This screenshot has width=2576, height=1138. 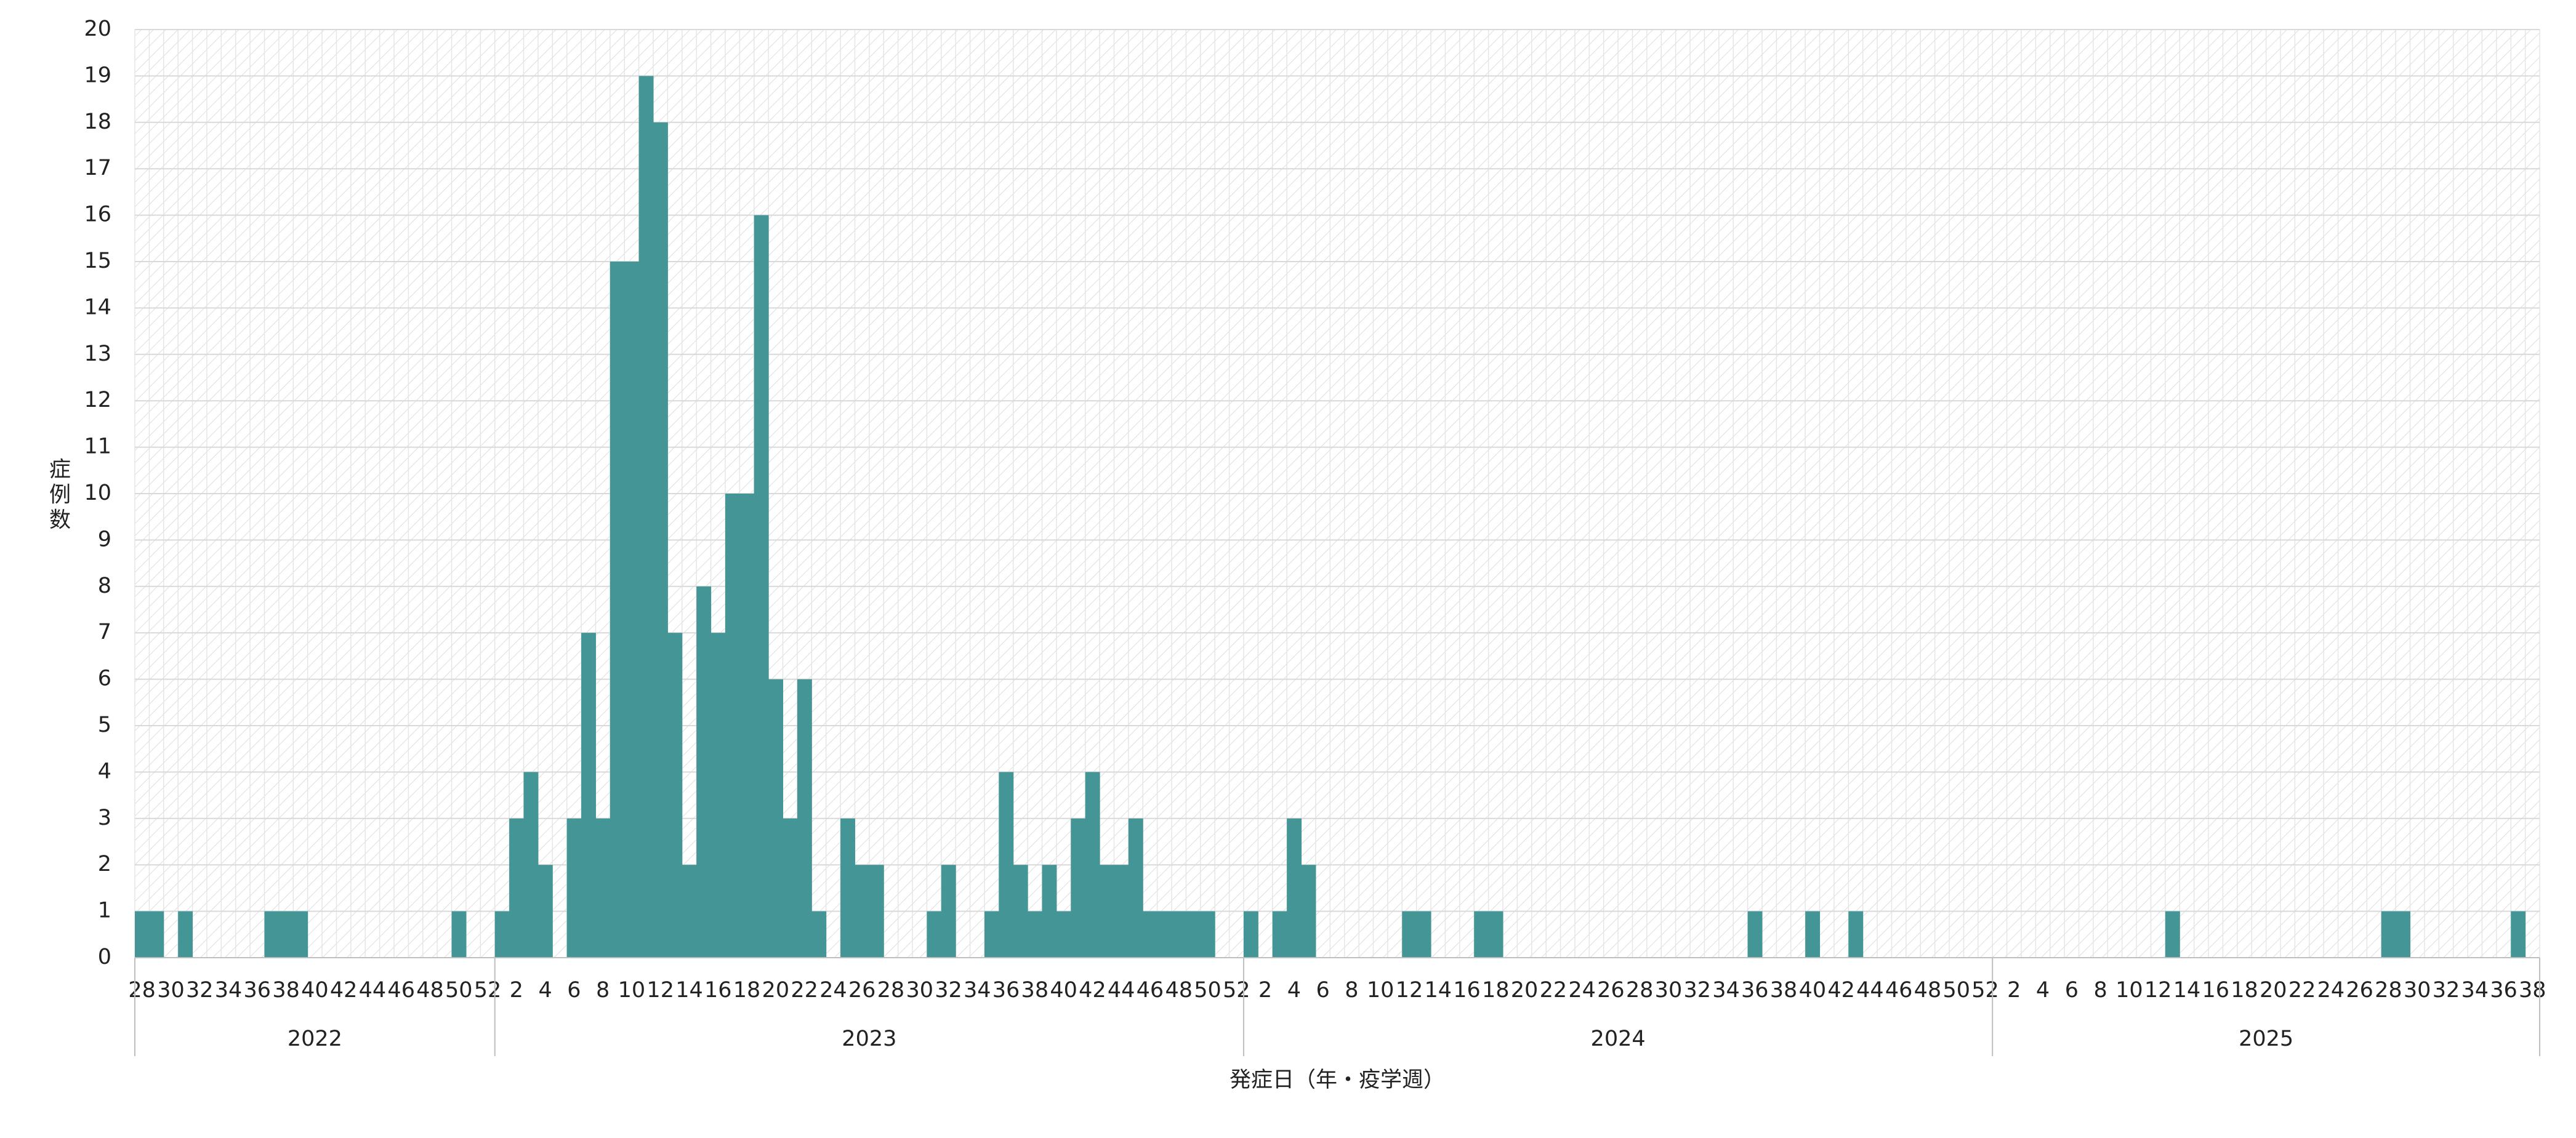 I want to click on x-tick-label: 6, so click(x=1322, y=990).